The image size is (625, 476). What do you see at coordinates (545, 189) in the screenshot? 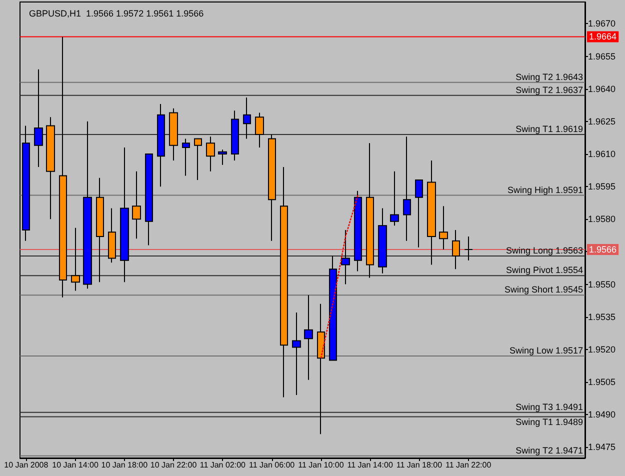
I see `ref-line-label: Swing High 1.9591` at bounding box center [545, 189].